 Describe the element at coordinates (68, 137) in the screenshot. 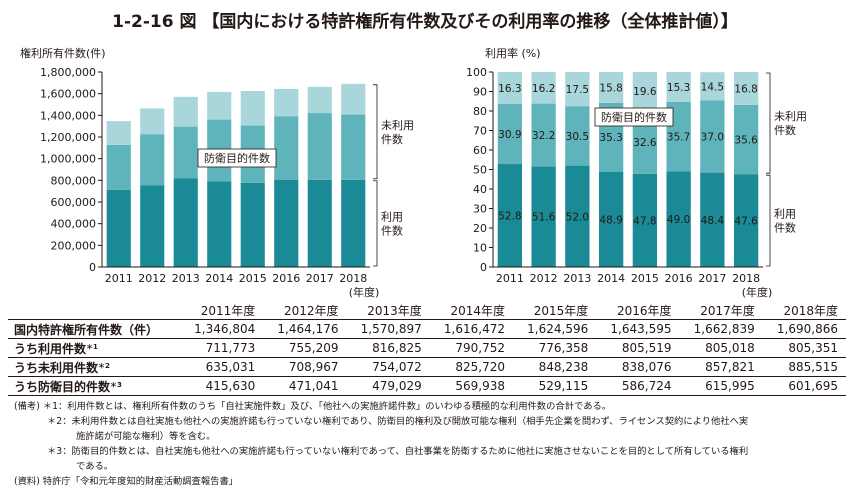

I see `y-tick-label: 1,200,000` at that location.